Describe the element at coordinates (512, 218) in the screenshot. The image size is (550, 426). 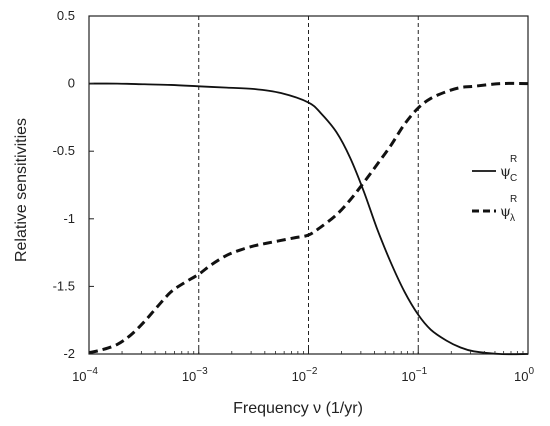
I see `legend-subscript-2: λ` at that location.